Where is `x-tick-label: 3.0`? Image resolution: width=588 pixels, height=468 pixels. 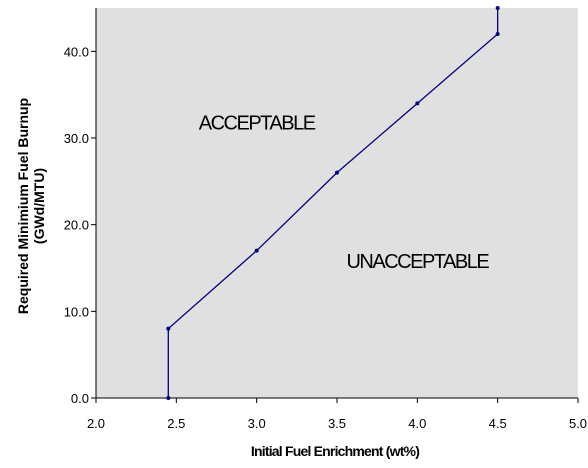
x-tick-label: 3.0 is located at coordinates (257, 423).